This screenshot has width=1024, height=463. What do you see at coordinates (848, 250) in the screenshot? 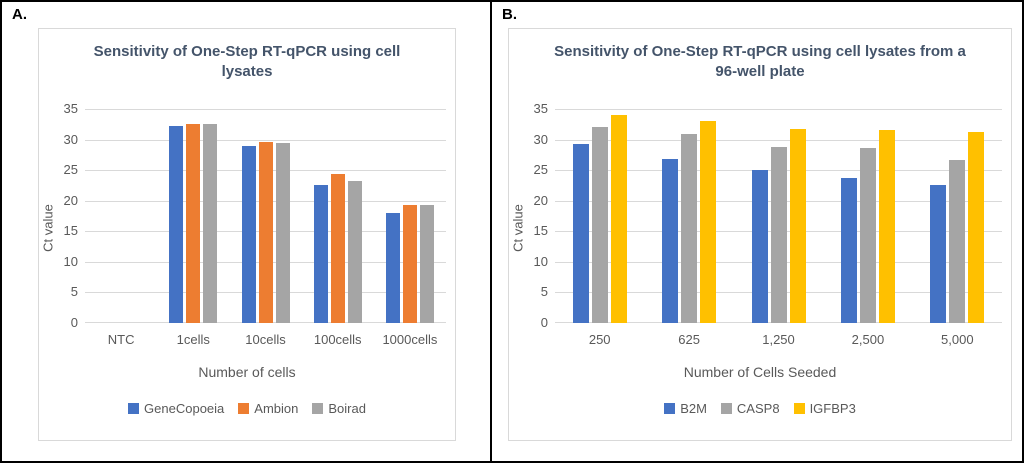
I see `bar-B2M-2,500` at bounding box center [848, 250].